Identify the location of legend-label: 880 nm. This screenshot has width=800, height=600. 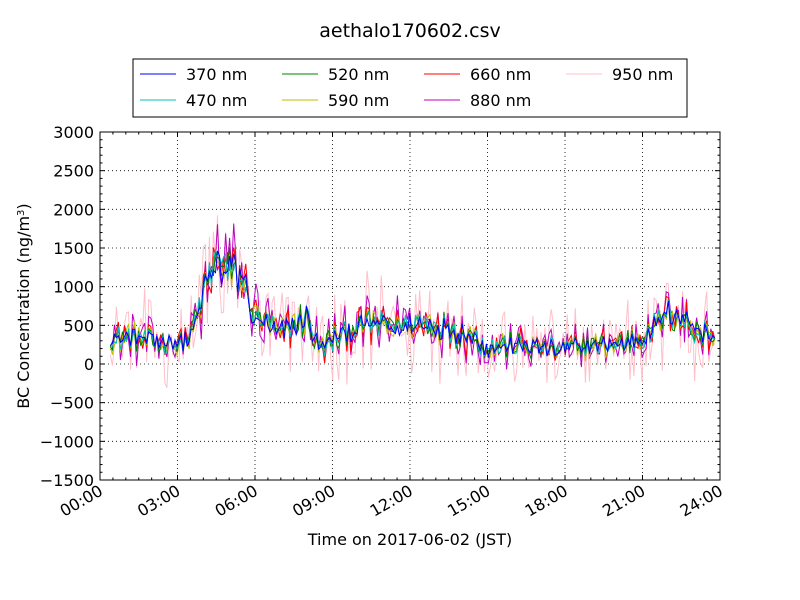
(500, 100).